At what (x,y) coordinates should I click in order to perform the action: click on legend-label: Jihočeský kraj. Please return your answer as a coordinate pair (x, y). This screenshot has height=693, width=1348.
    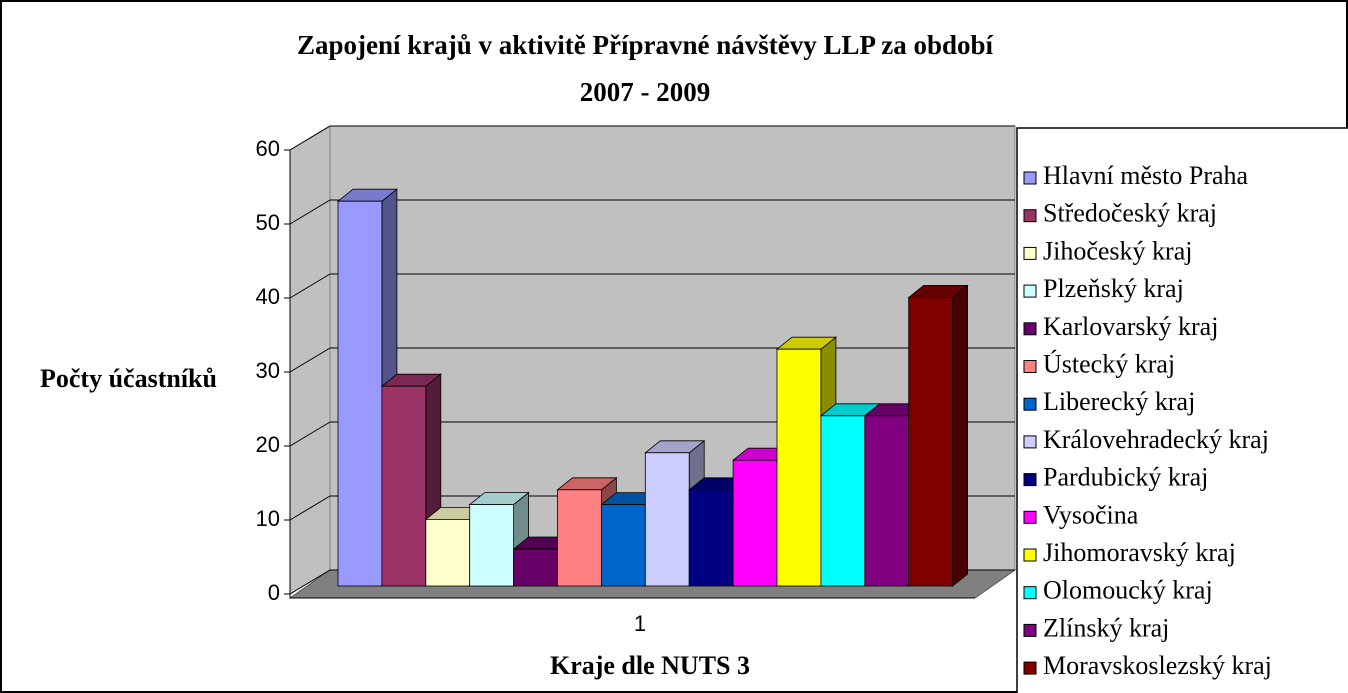
    Looking at the image, I should click on (1117, 250).